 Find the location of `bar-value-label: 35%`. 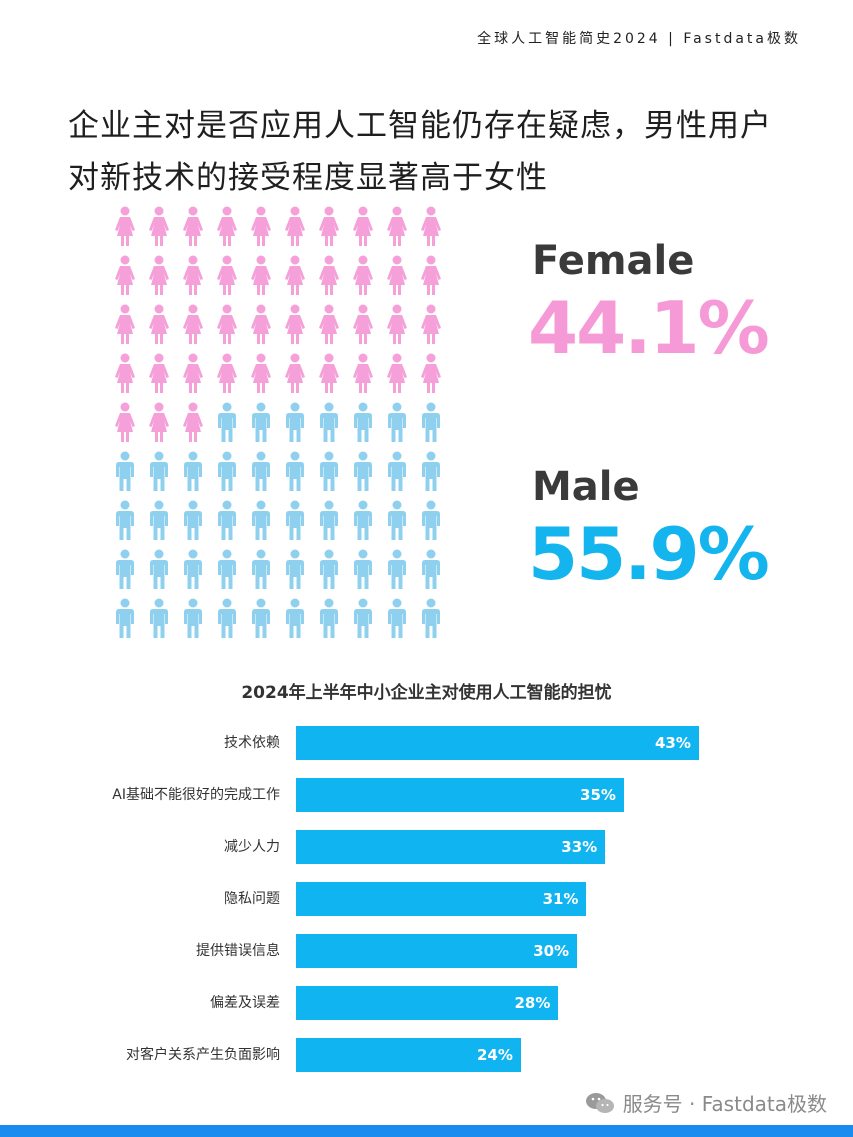

bar-value-label: 35% is located at coordinates (598, 795).